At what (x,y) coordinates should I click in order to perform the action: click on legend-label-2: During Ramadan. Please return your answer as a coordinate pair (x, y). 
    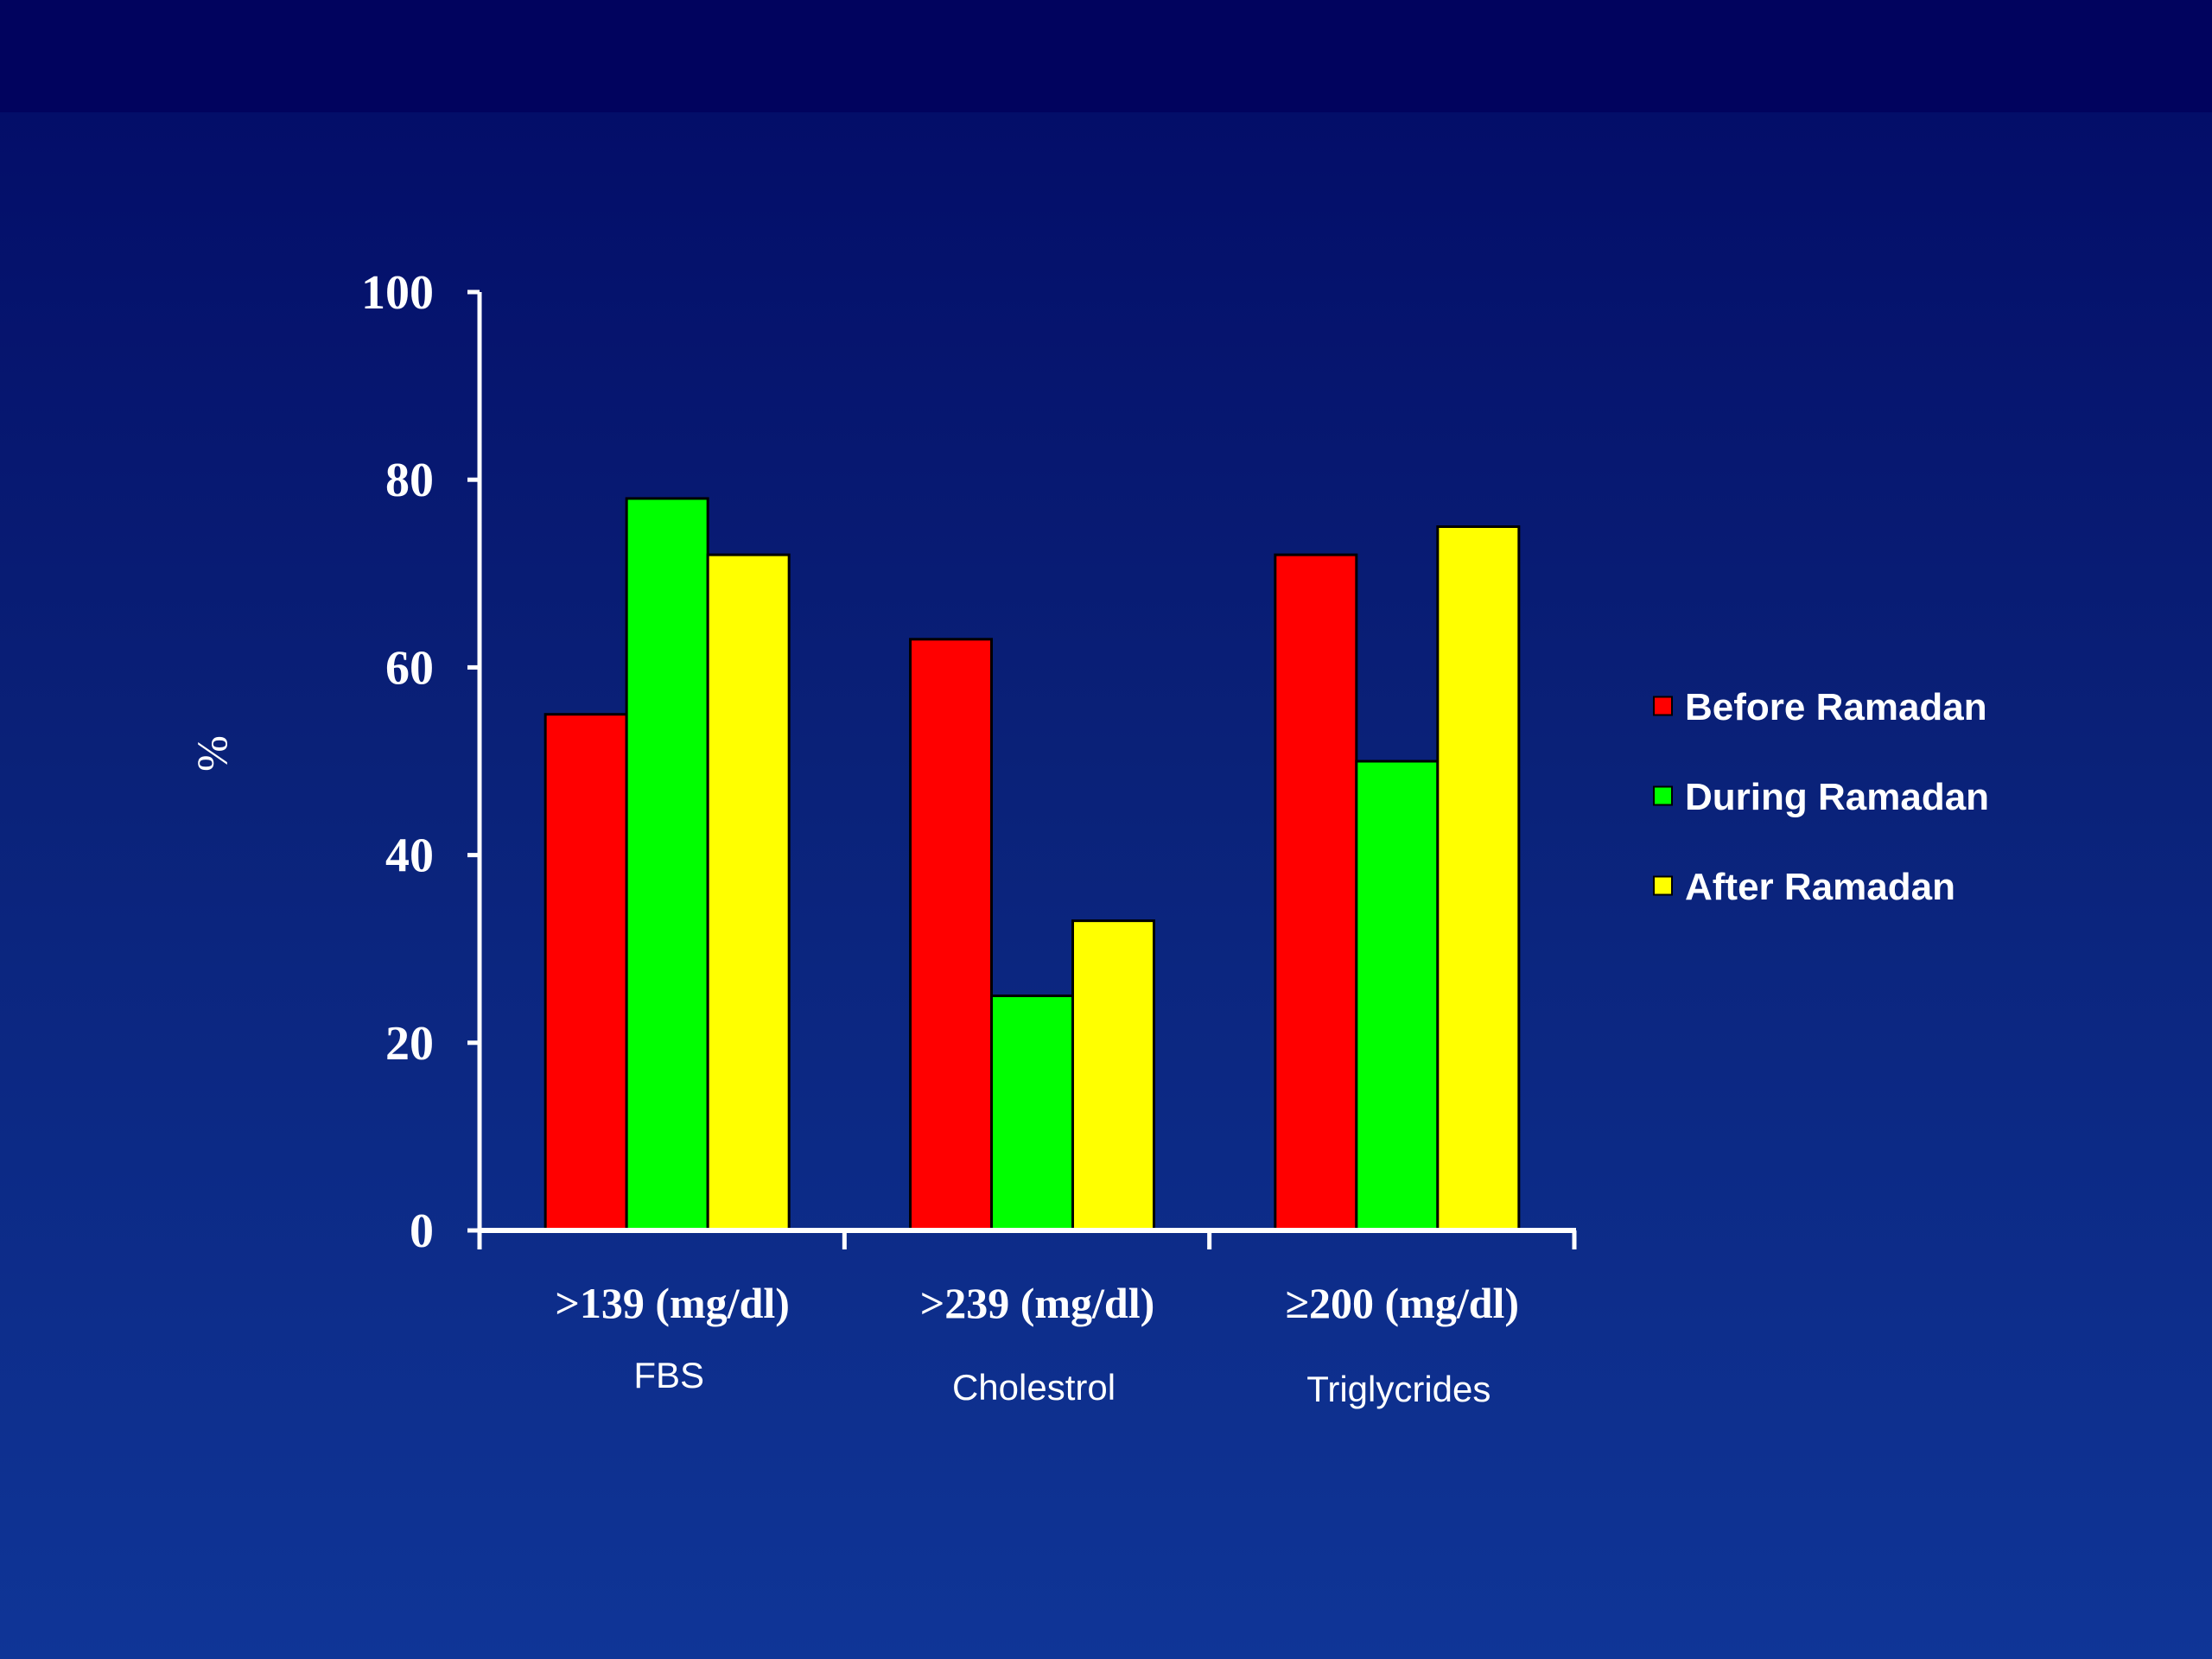
    Looking at the image, I should click on (1837, 797).